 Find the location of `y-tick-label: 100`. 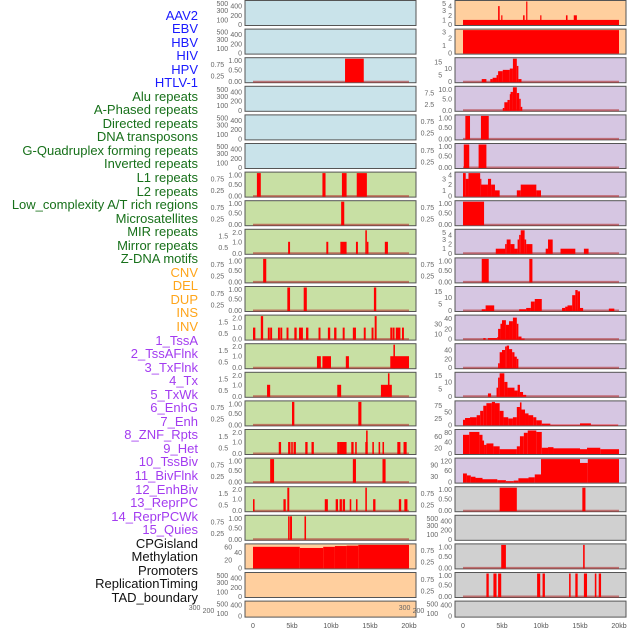

y-tick-label: 100 is located at coordinates (222, 614).